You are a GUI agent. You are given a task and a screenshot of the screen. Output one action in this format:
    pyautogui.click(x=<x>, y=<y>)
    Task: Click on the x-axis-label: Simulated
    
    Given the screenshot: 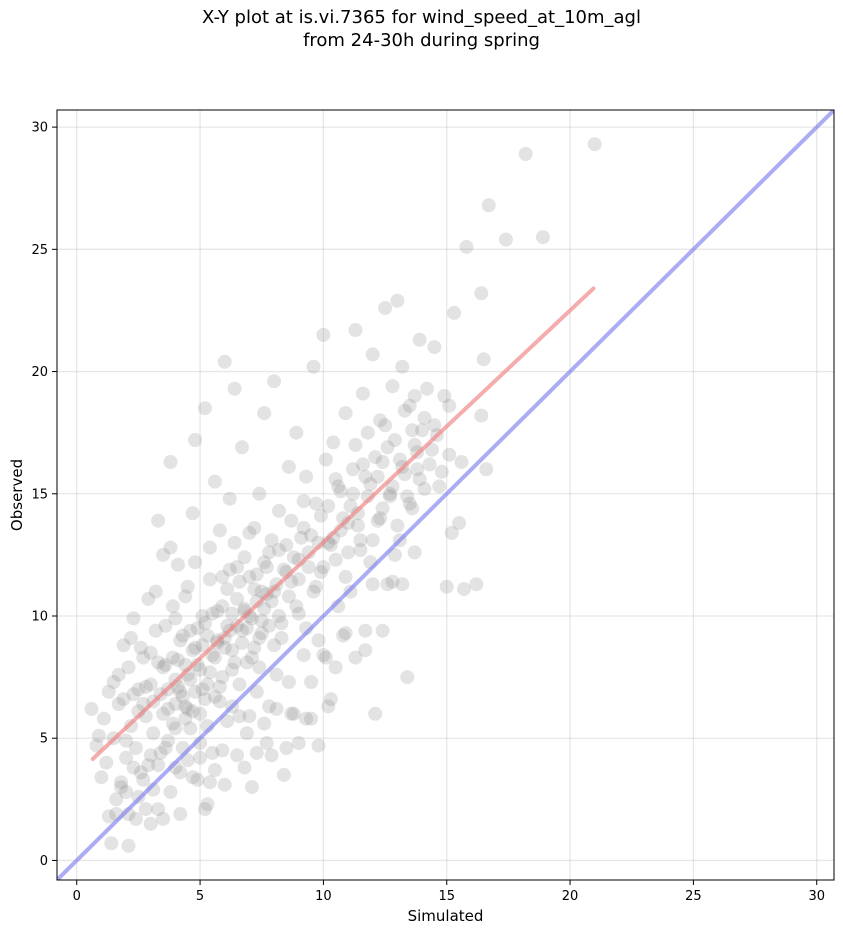 What is the action you would take?
    pyautogui.click(x=446, y=916)
    